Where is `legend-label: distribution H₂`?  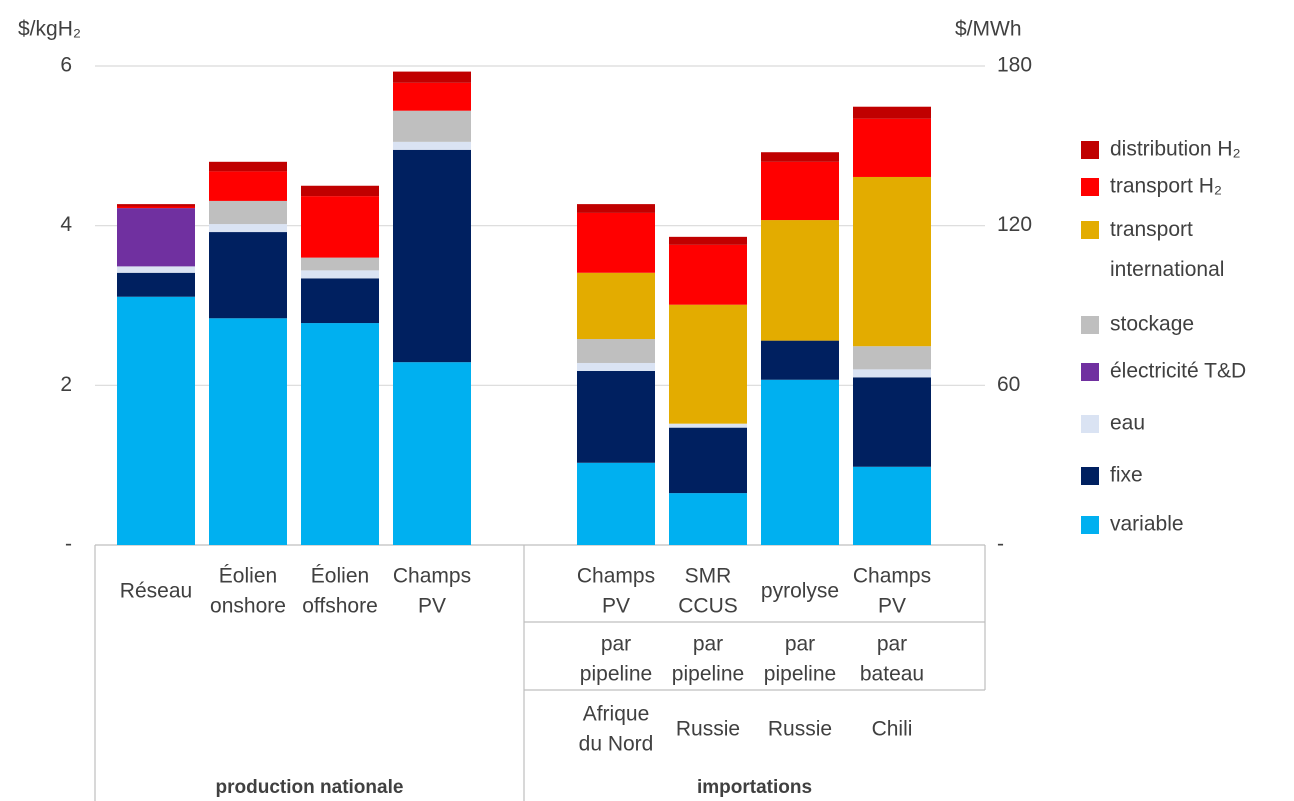 legend-label: distribution H₂ is located at coordinates (1175, 149).